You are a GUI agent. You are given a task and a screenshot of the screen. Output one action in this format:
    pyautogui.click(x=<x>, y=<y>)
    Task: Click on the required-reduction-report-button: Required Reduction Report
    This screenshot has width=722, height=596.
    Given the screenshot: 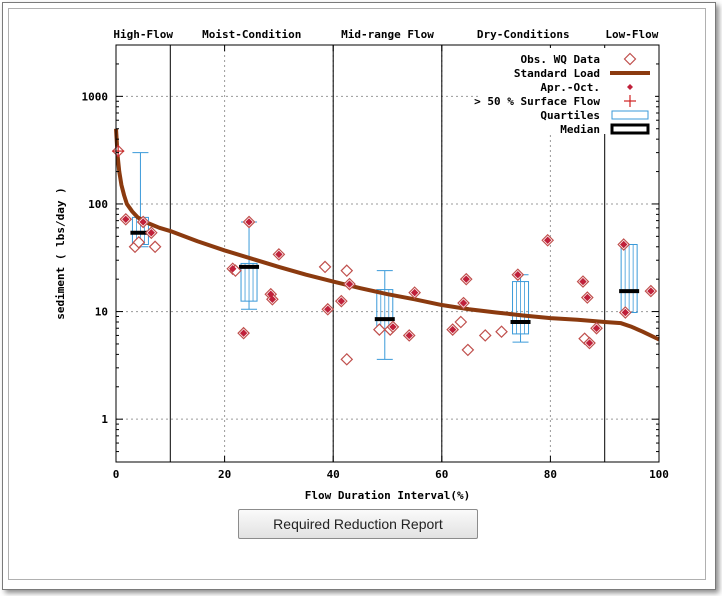 What is the action you would take?
    pyautogui.click(x=358, y=524)
    